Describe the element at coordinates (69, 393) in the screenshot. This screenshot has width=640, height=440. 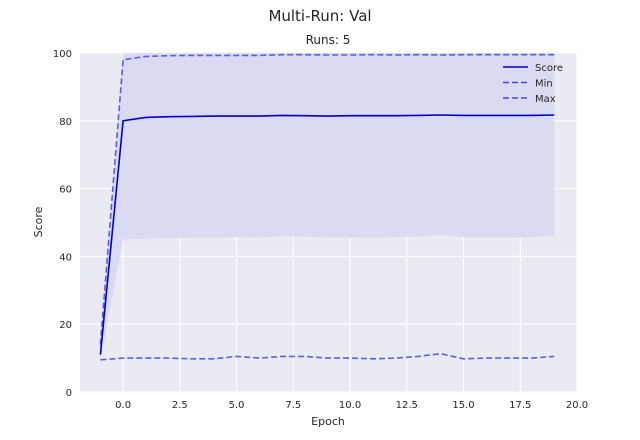
I see `y-tick-label: 0` at that location.